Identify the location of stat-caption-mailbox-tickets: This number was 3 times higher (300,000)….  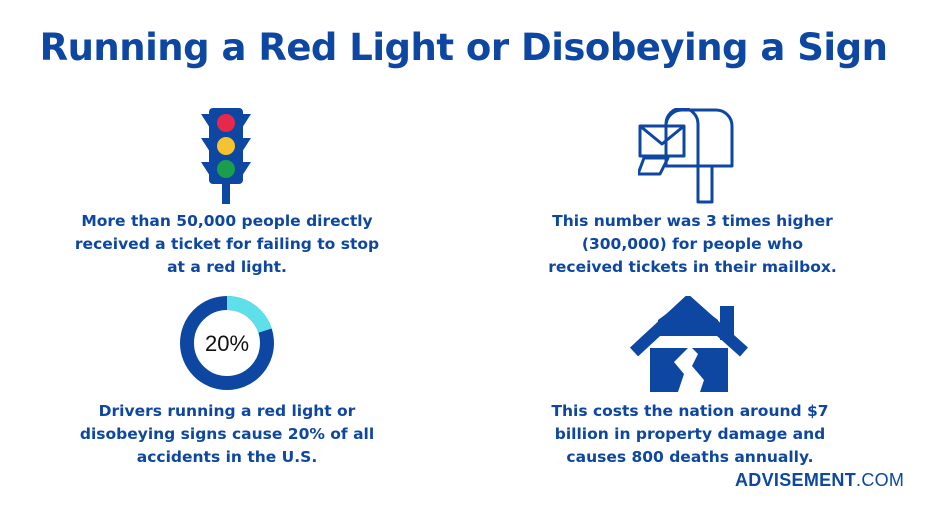
(692, 244).